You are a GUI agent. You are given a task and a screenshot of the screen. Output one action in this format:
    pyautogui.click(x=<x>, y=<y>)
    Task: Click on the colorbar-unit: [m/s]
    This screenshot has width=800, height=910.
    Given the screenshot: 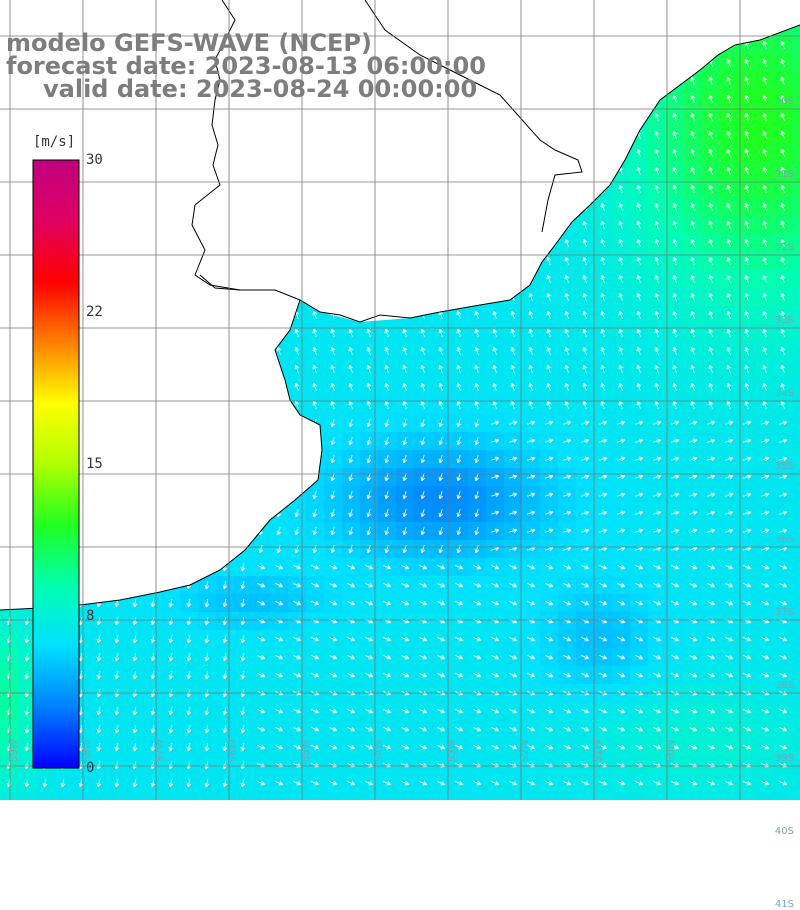 What is the action you would take?
    pyautogui.click(x=54, y=142)
    